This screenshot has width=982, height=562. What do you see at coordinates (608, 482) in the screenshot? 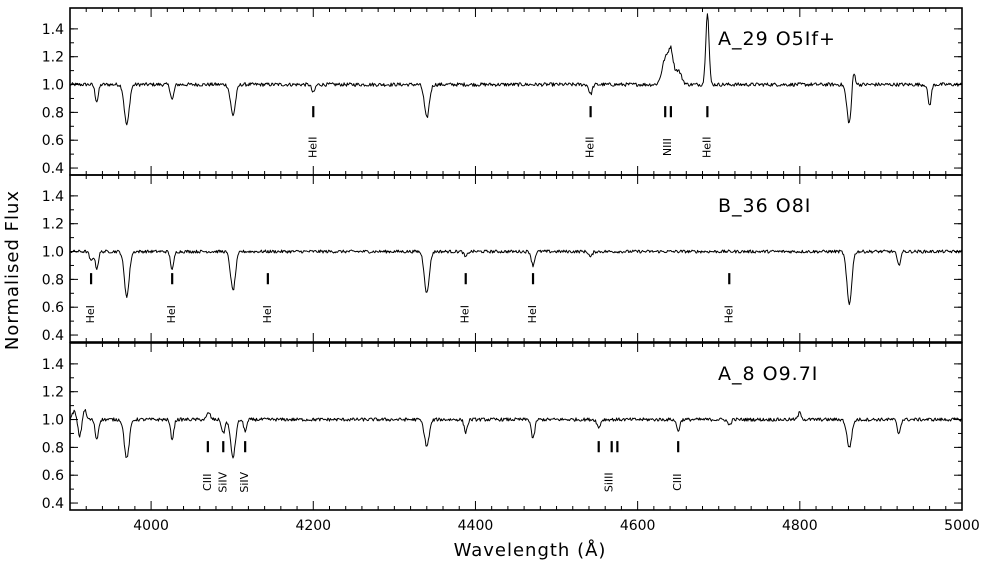
I see `line-id-label: SiIII` at bounding box center [608, 482].